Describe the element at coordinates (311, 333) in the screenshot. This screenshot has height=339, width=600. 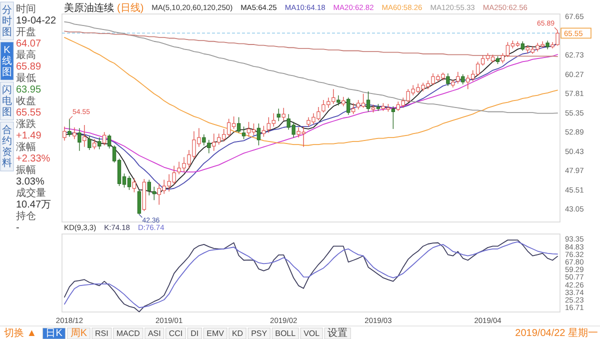
I see `tab-button: VOL` at that location.